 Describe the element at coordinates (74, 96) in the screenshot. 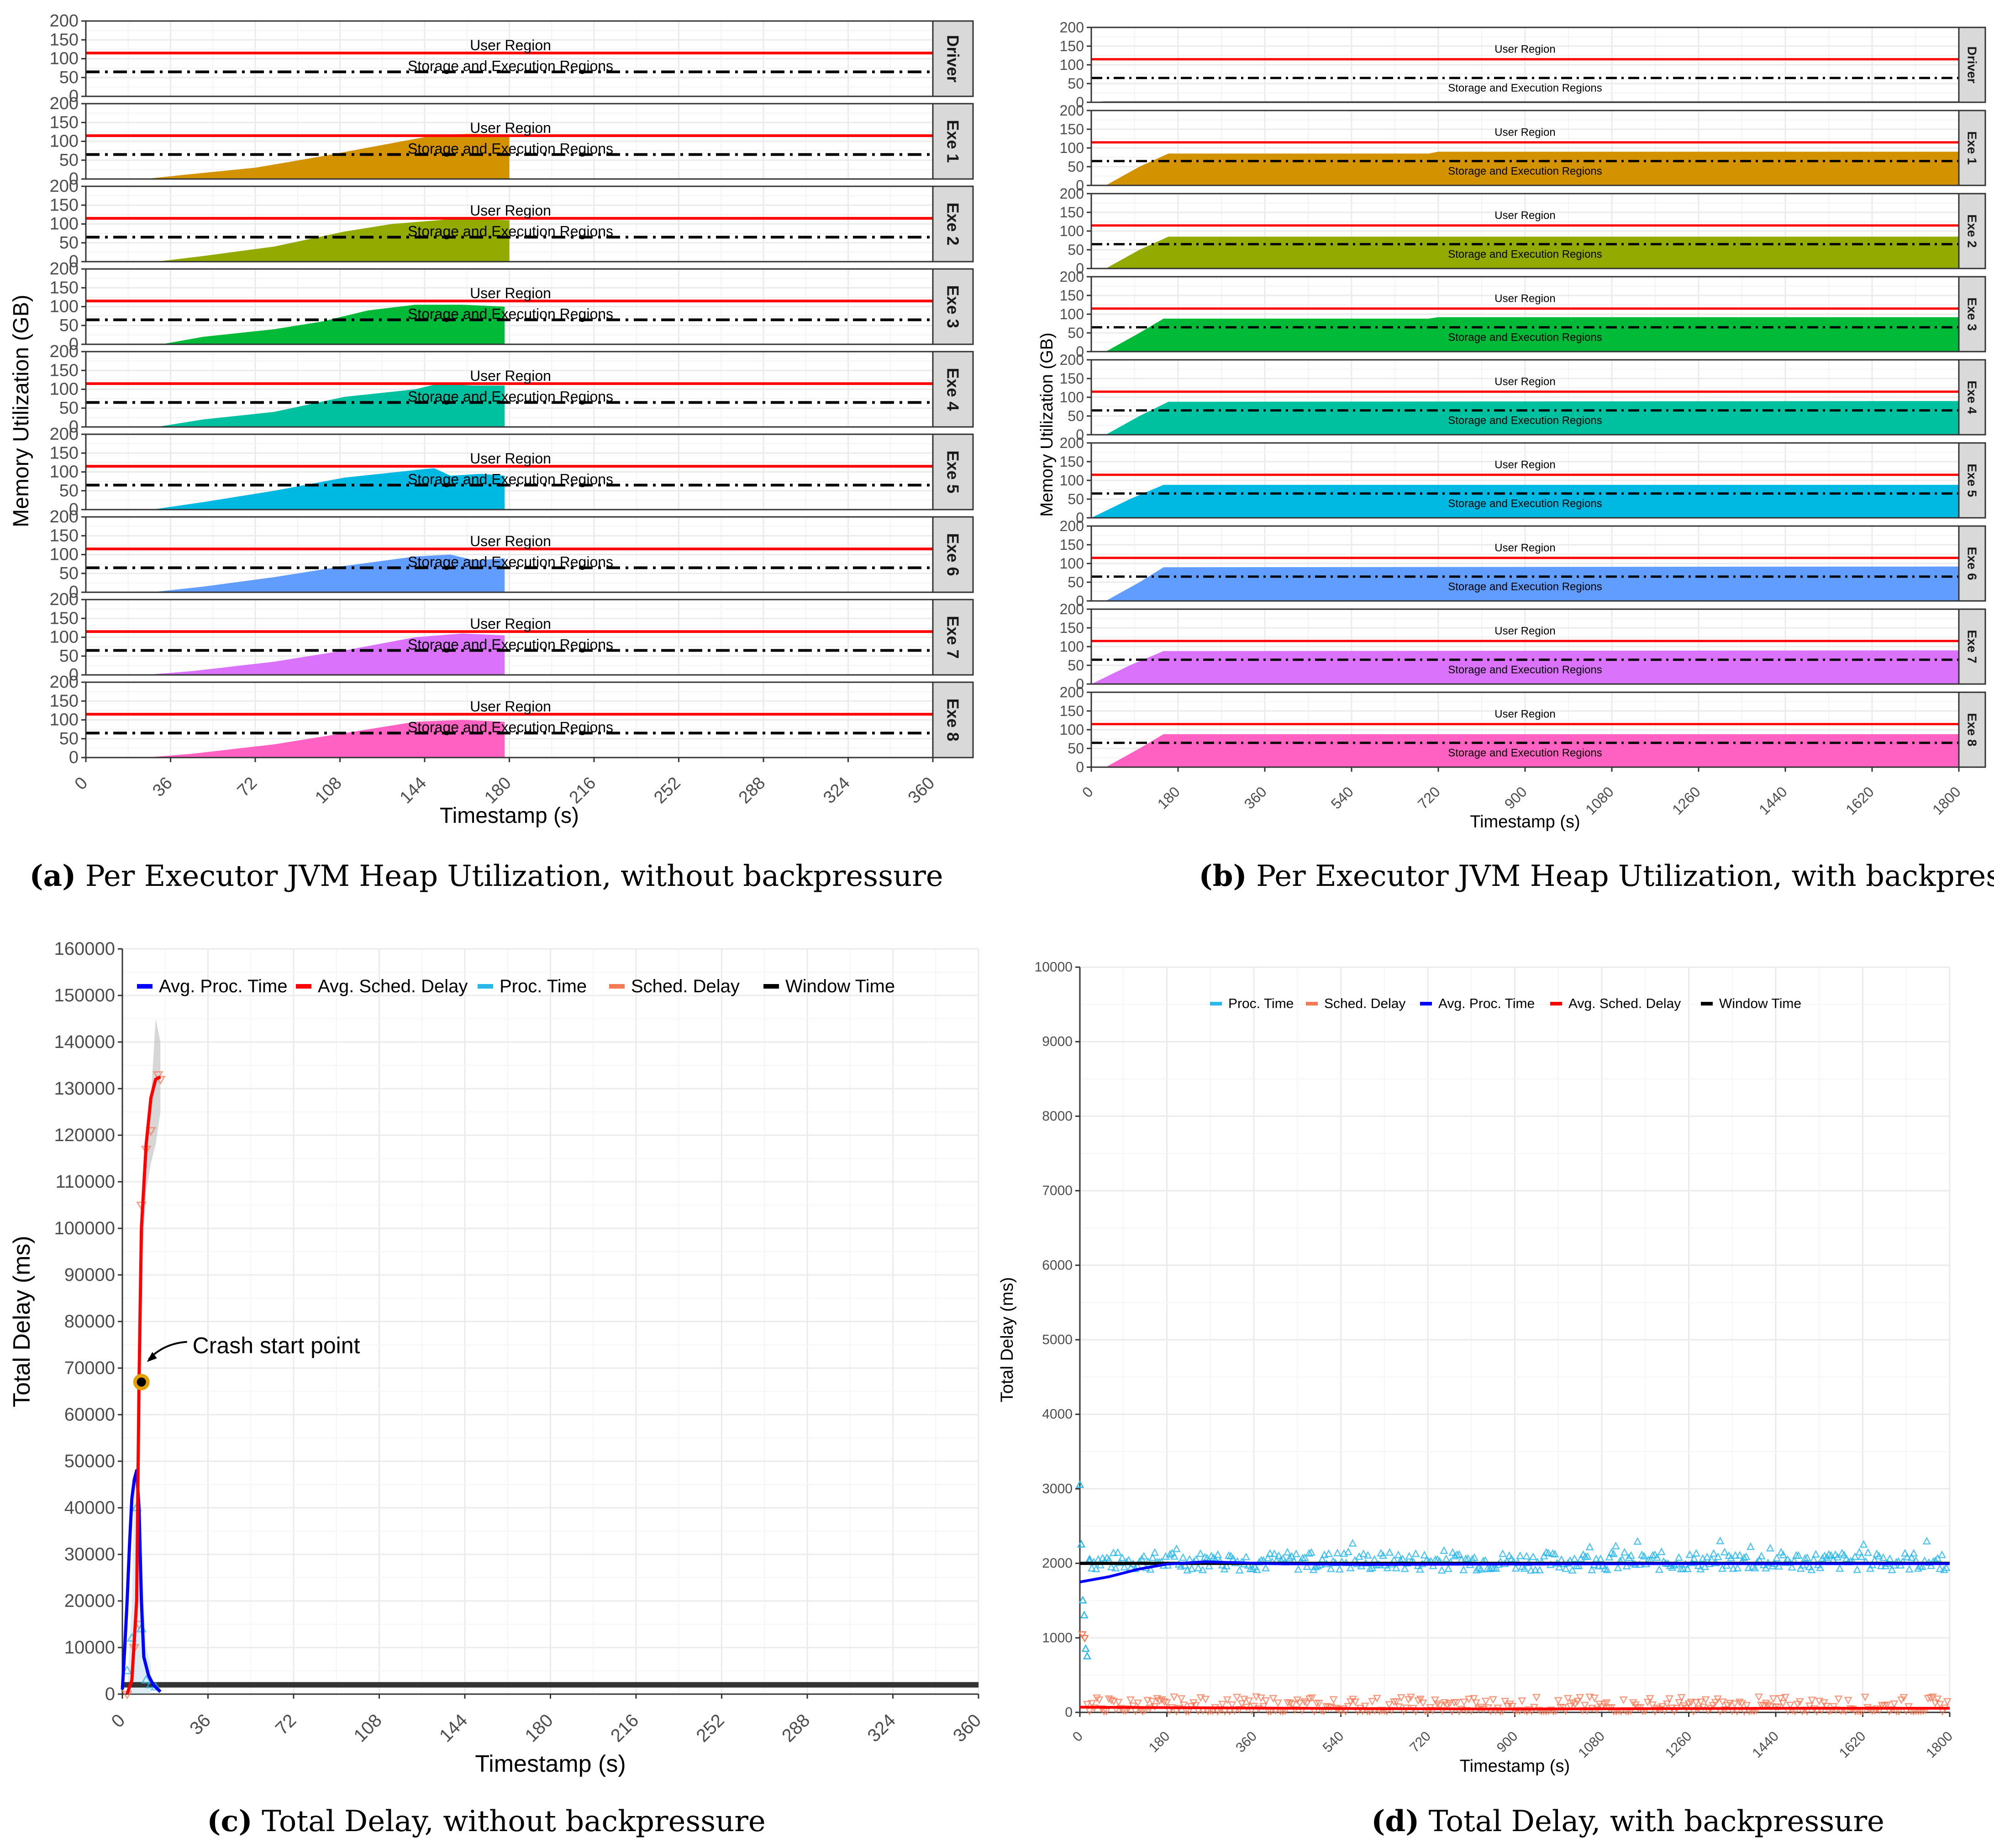

I see `y-tick-label: 0` at that location.